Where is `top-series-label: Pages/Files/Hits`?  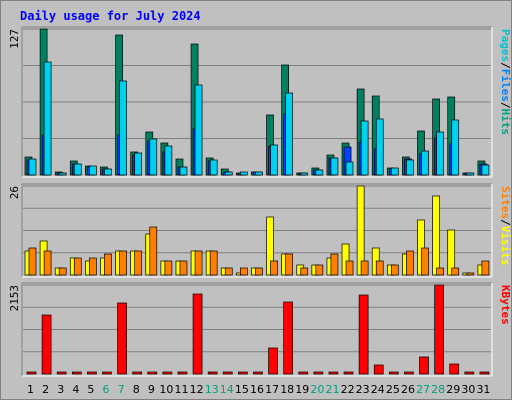
top-series-label: Pages/Files/Hits is located at coordinates (505, 82).